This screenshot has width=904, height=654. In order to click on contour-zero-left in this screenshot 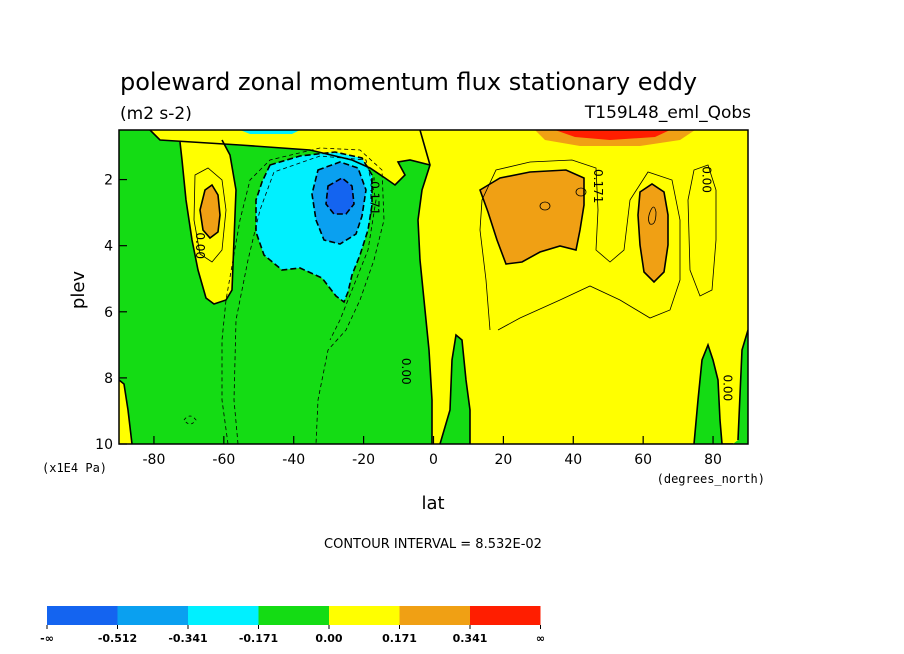, I will do `click(126, 411)`.